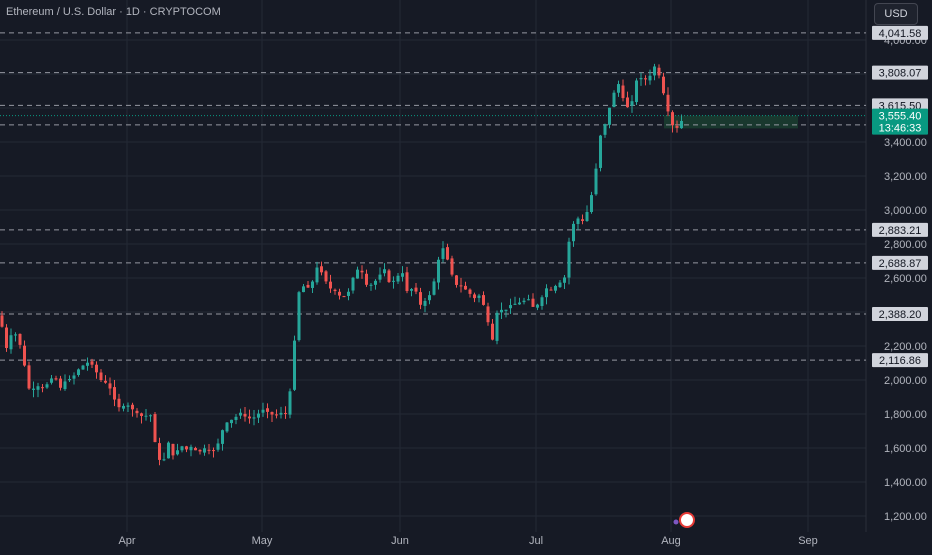  What do you see at coordinates (671, 541) in the screenshot?
I see `time-tick-label: Aug` at bounding box center [671, 541].